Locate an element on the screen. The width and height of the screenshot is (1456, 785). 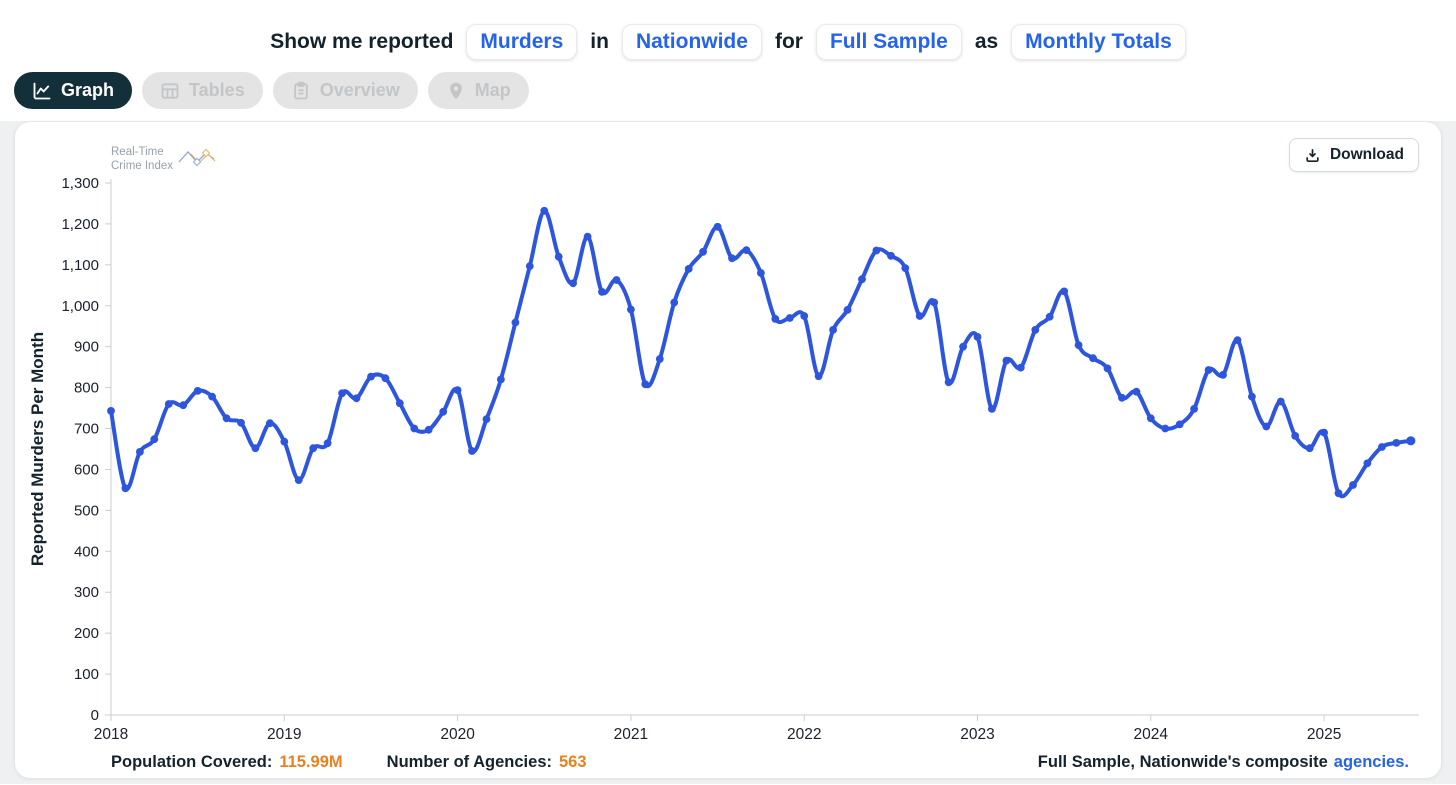
rtci-watermark: Real-Time Crime Index is located at coordinates (165, 160).